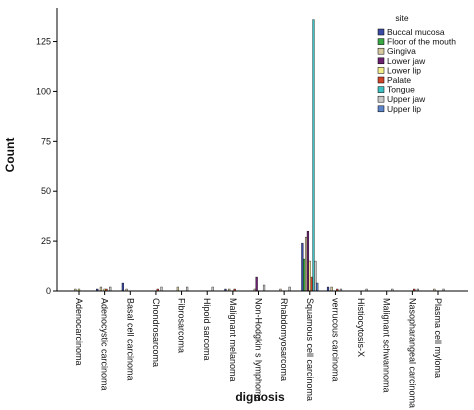 The height and width of the screenshot is (410, 474). I want to click on y-tick-label: 75, so click(46, 141).